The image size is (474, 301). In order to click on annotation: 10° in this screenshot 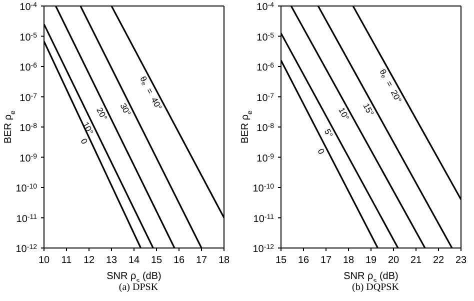, I will do `click(344, 114)`.